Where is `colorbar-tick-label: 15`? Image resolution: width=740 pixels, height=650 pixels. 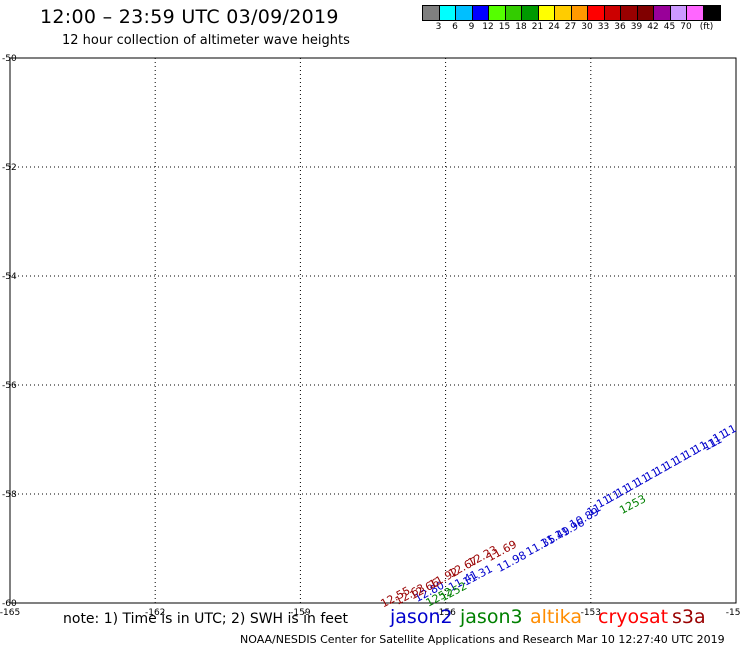 colorbar-tick-label: 15 is located at coordinates (504, 27).